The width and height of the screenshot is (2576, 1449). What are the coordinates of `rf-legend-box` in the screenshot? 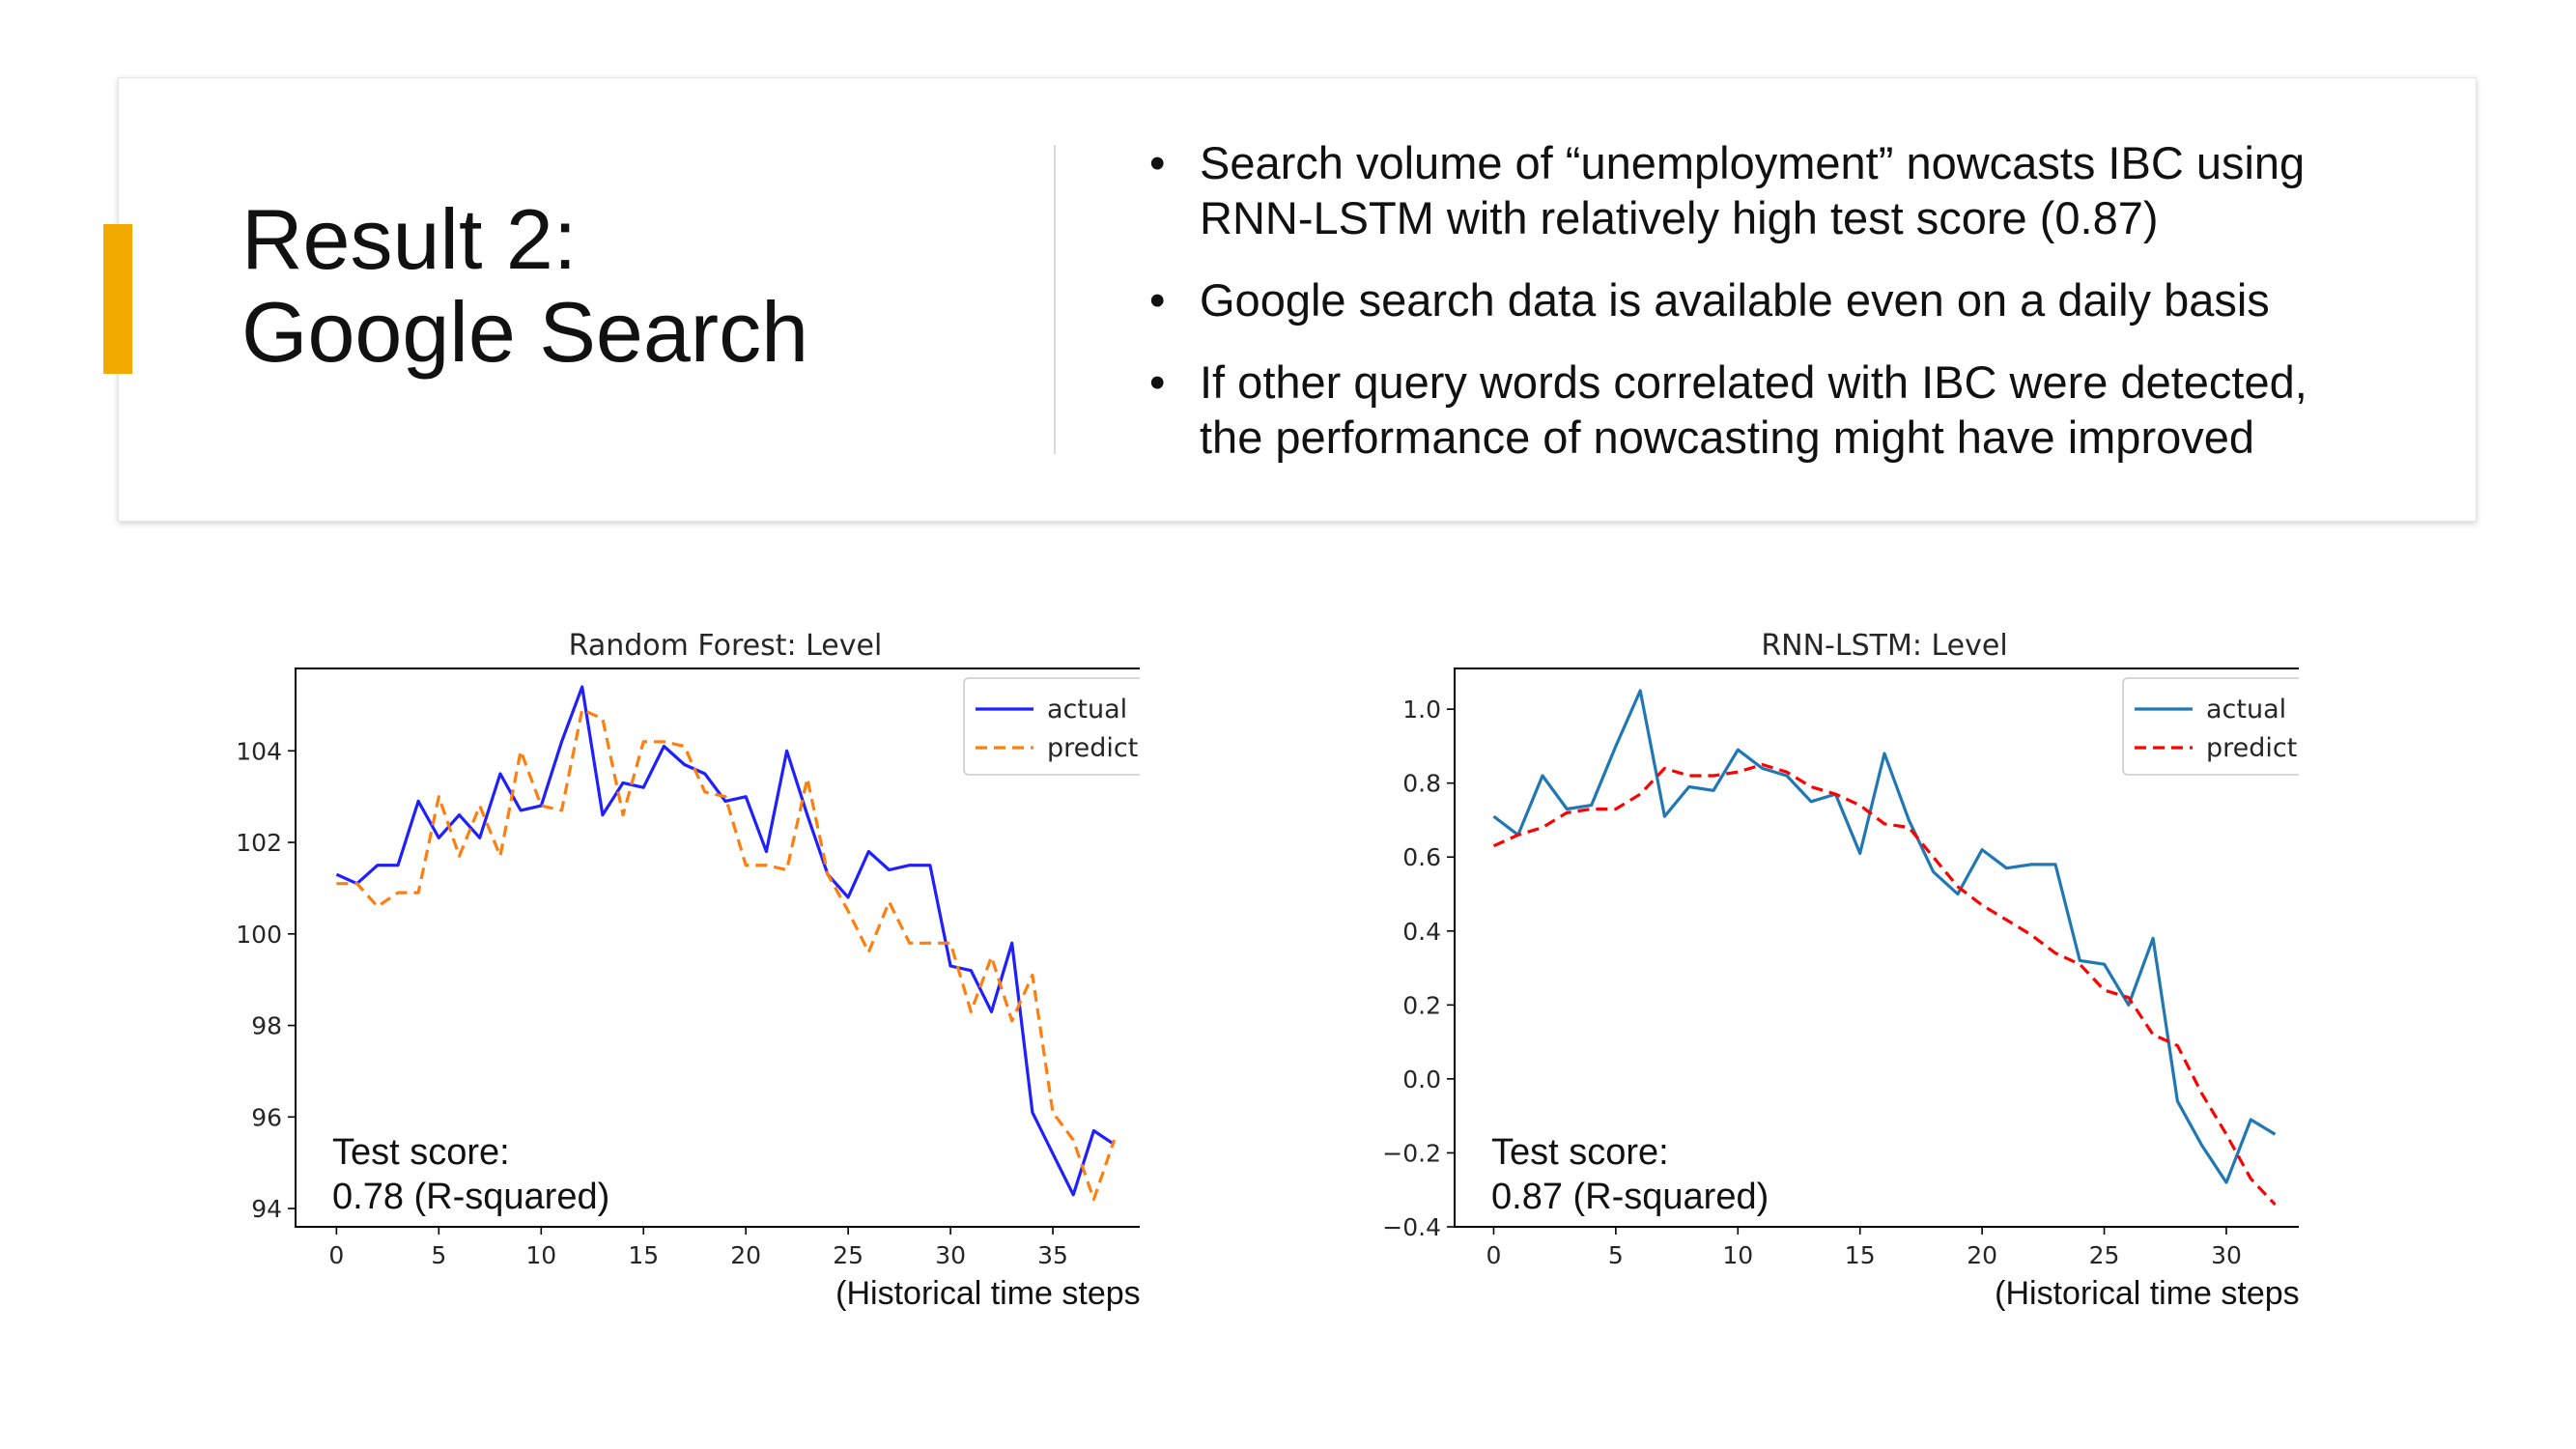 It's located at (1051, 726).